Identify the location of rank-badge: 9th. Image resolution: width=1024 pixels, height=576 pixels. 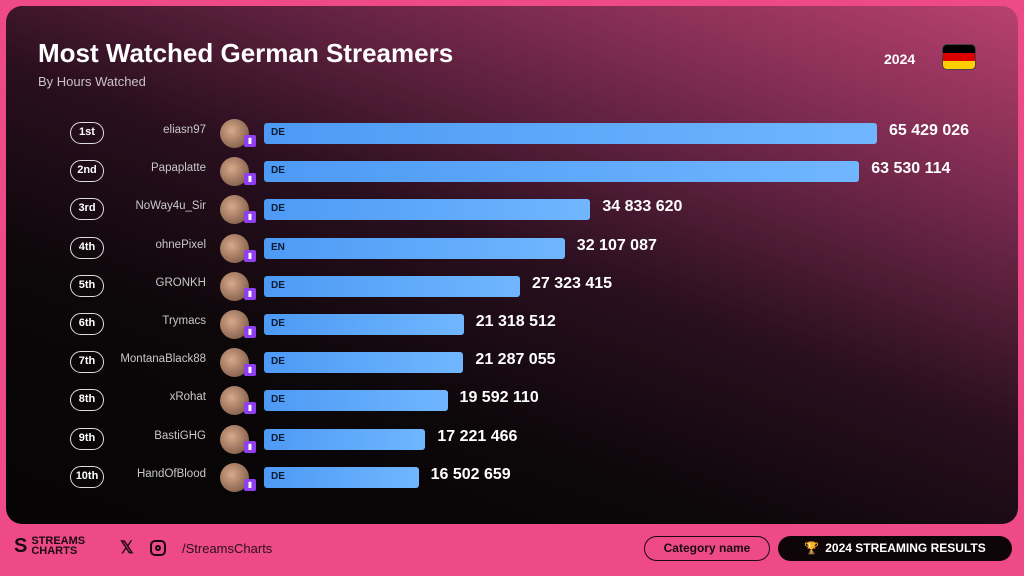
(87, 438).